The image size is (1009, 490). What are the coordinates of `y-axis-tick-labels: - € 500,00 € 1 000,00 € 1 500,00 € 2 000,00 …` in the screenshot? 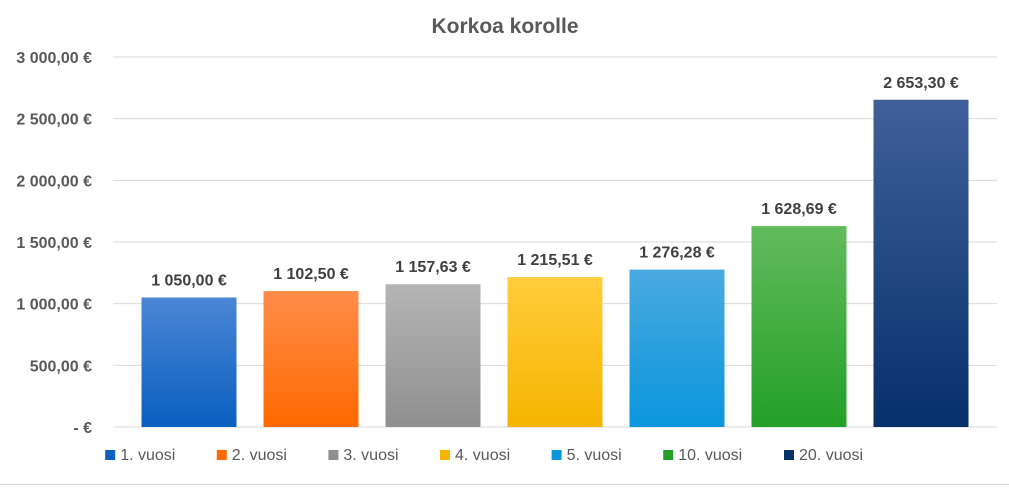 It's located at (54, 243).